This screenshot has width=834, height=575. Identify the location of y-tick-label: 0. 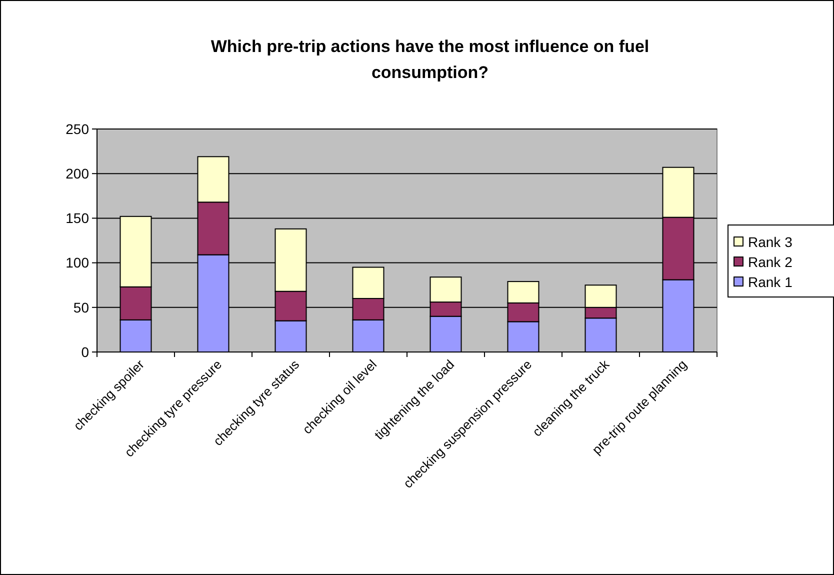
(85, 352).